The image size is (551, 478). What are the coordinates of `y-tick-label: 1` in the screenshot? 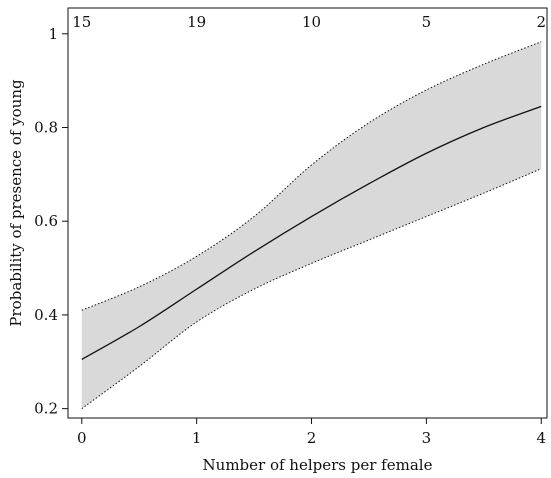 It's located at (53, 34).